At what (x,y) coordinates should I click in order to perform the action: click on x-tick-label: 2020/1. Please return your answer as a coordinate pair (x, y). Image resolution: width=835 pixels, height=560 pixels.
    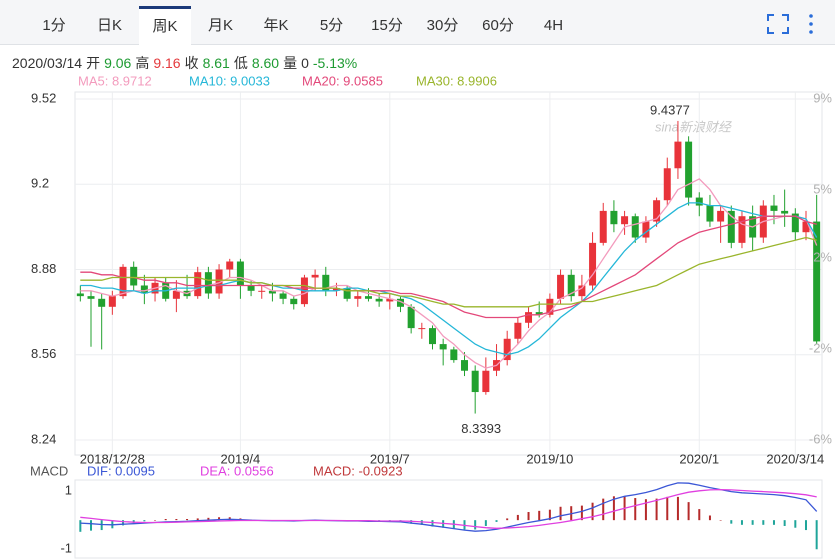
    Looking at the image, I should click on (699, 458).